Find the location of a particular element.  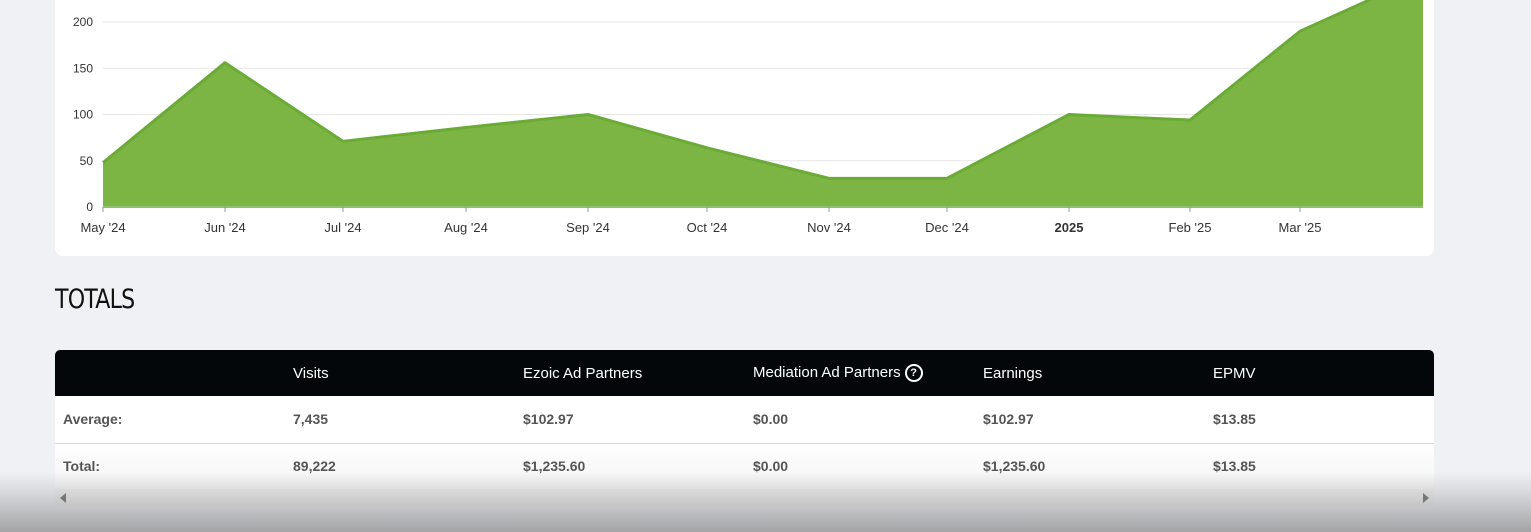

help-icon: ? is located at coordinates (913, 373).